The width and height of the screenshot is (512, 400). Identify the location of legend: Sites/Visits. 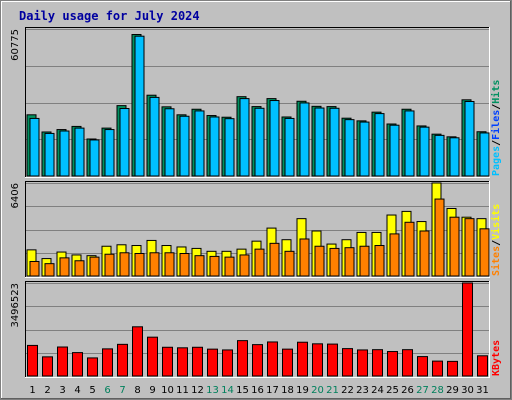
(496, 240).